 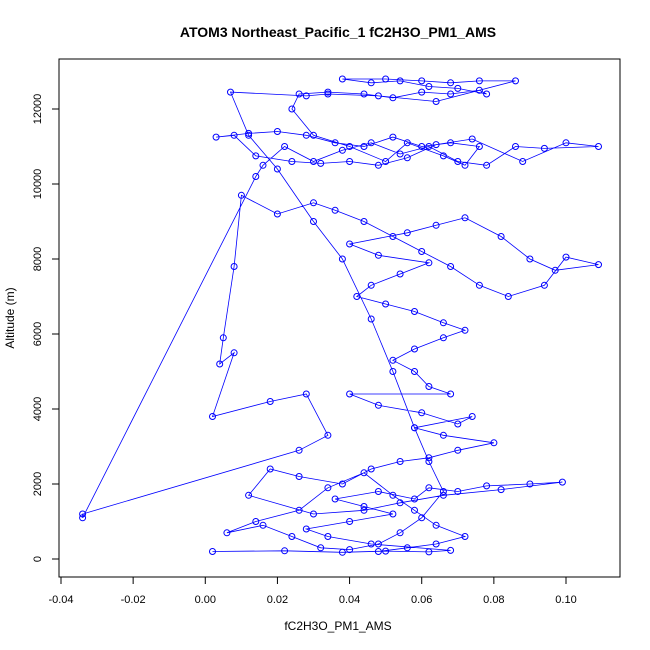 What do you see at coordinates (46, 328) in the screenshot?
I see `y-axis: 0 2000 4000 6000 8000 10000 12000` at bounding box center [46, 328].